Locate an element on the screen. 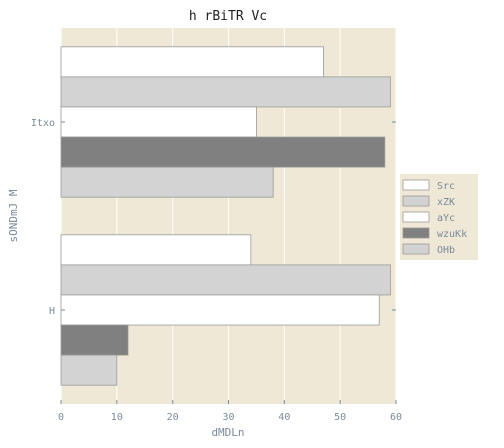 This screenshot has height=448, width=504. bar-xZK-Itxo is located at coordinates (225, 92).